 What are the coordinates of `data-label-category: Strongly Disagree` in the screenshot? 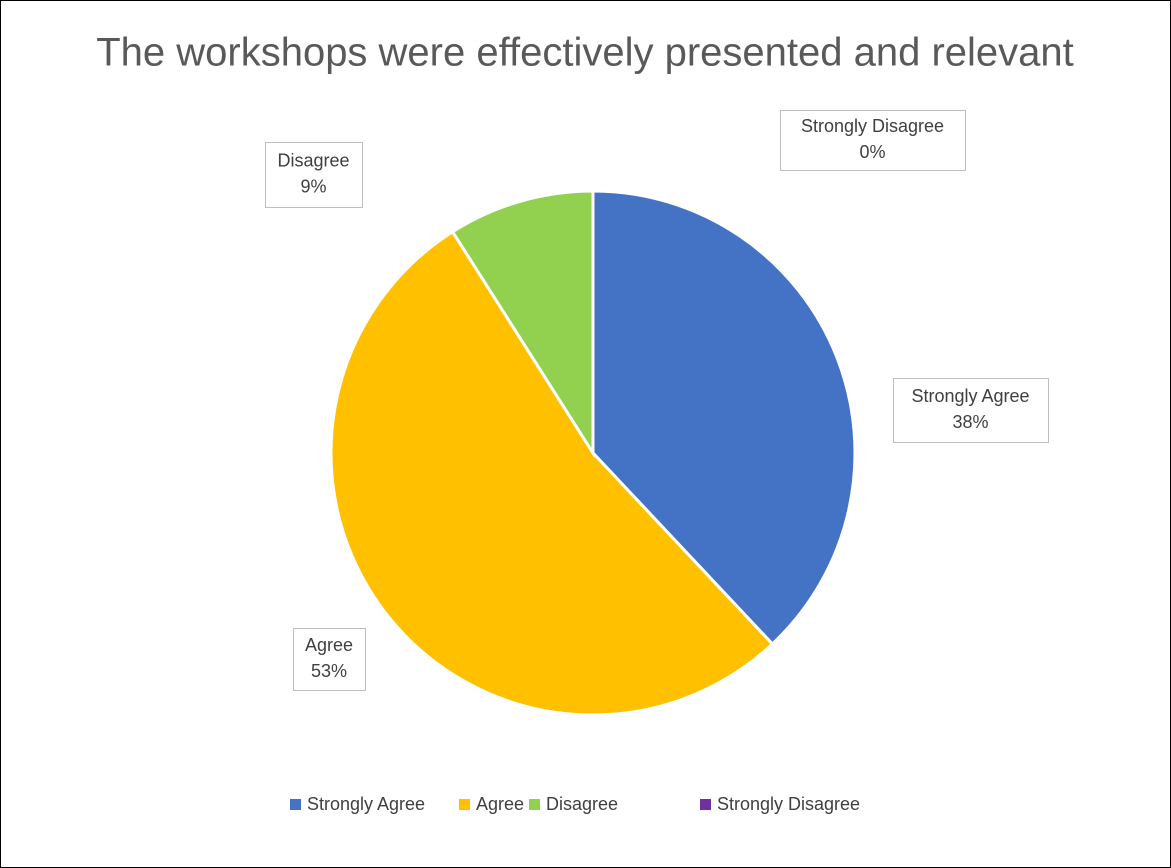 It's located at (872, 126).